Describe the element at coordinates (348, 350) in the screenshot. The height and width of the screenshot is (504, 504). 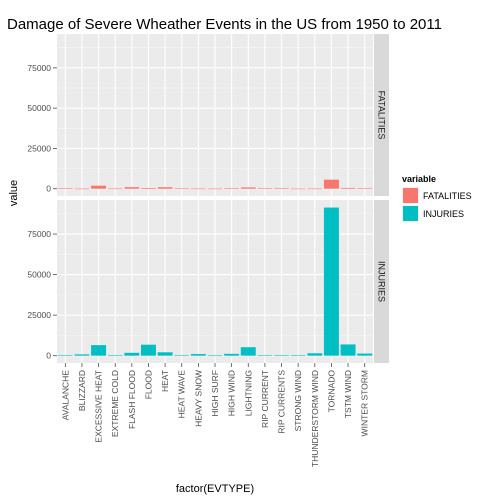
I see `bar-injuries-tstm-wind` at that location.